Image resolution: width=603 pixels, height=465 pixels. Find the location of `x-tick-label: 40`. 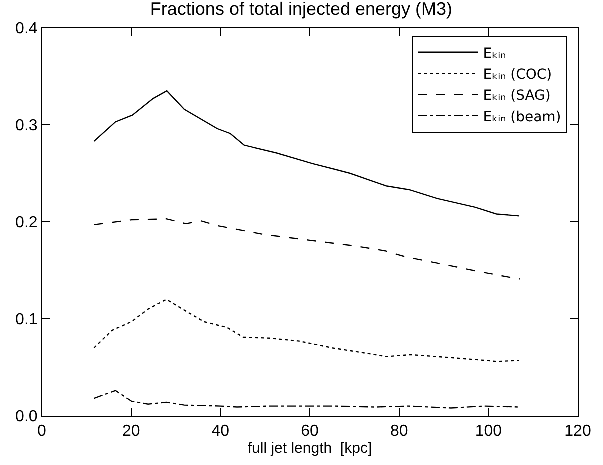

x-tick-label: 40 is located at coordinates (221, 431).